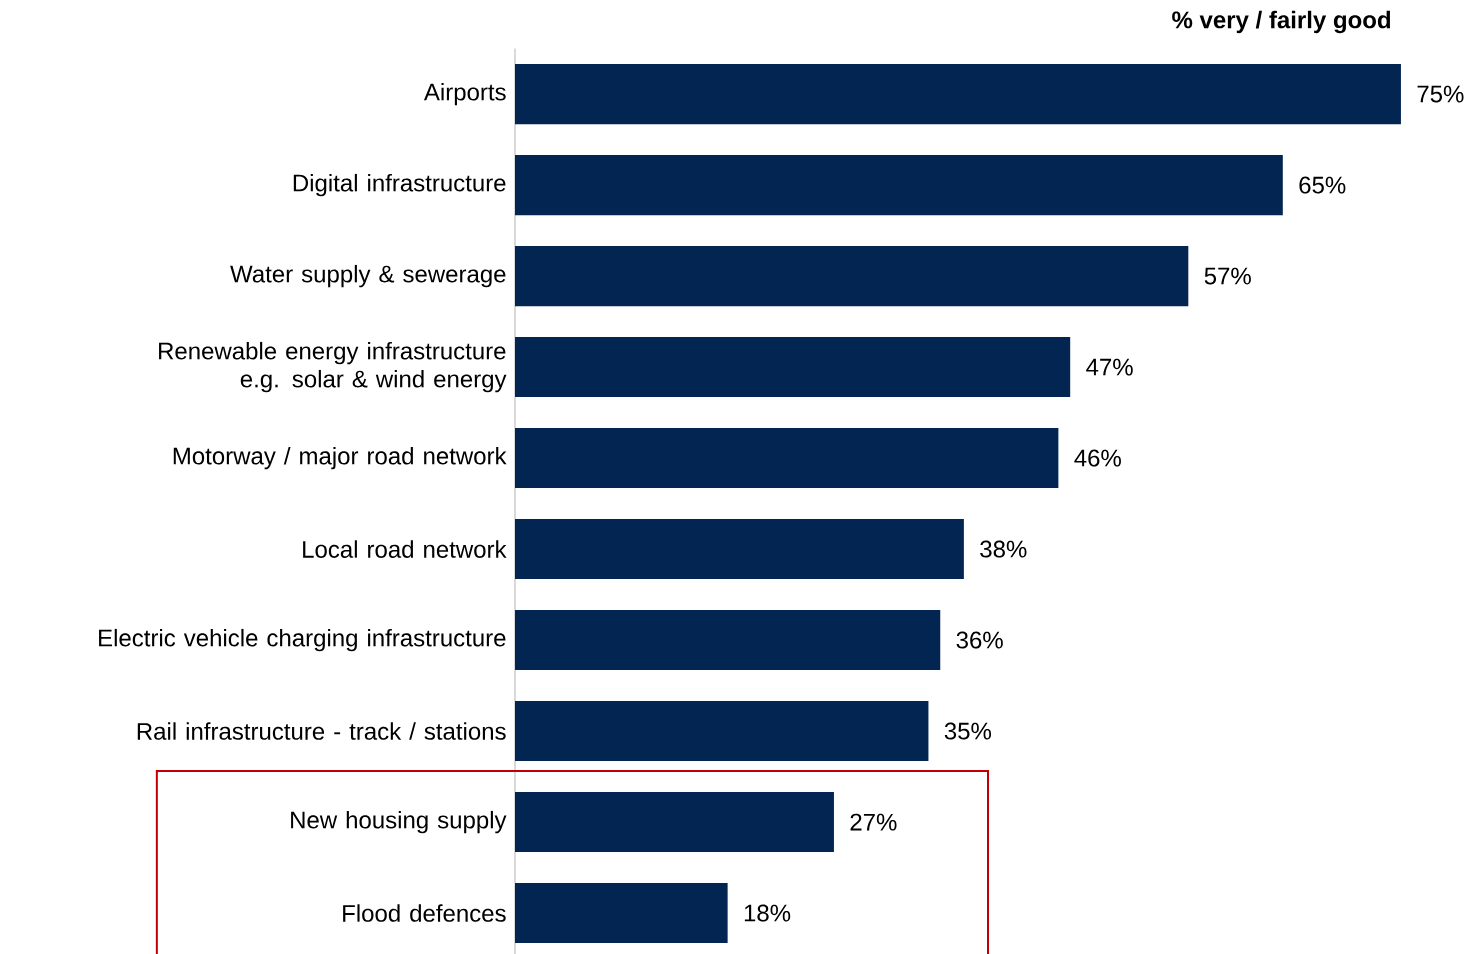 This screenshot has height=954, width=1484. Describe the element at coordinates (424, 913) in the screenshot. I see `y-tick-label: Flood defences` at that location.